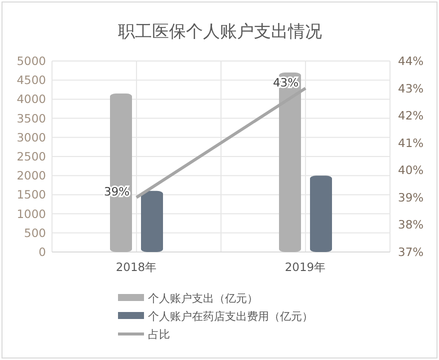  What do you see at coordinates (31, 80) in the screenshot?
I see `y-tick-label: 4500` at bounding box center [31, 80].